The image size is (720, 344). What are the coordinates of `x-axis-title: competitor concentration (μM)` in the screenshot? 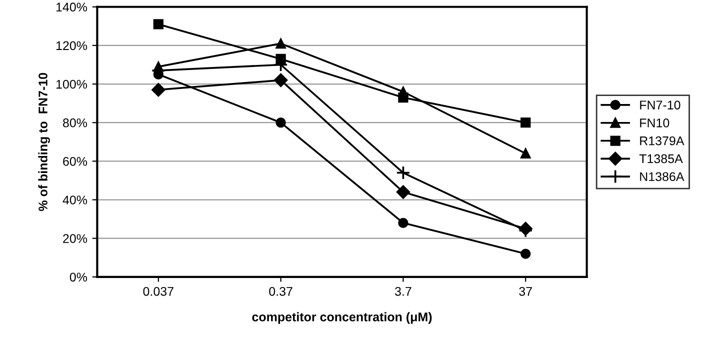 It's located at (342, 318).